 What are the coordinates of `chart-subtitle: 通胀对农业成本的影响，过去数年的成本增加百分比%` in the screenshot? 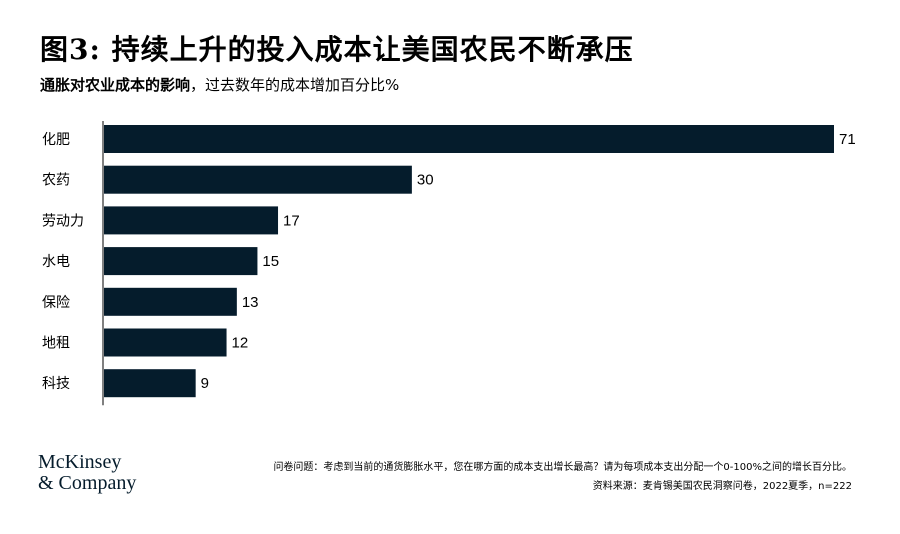 It's located at (219, 84).